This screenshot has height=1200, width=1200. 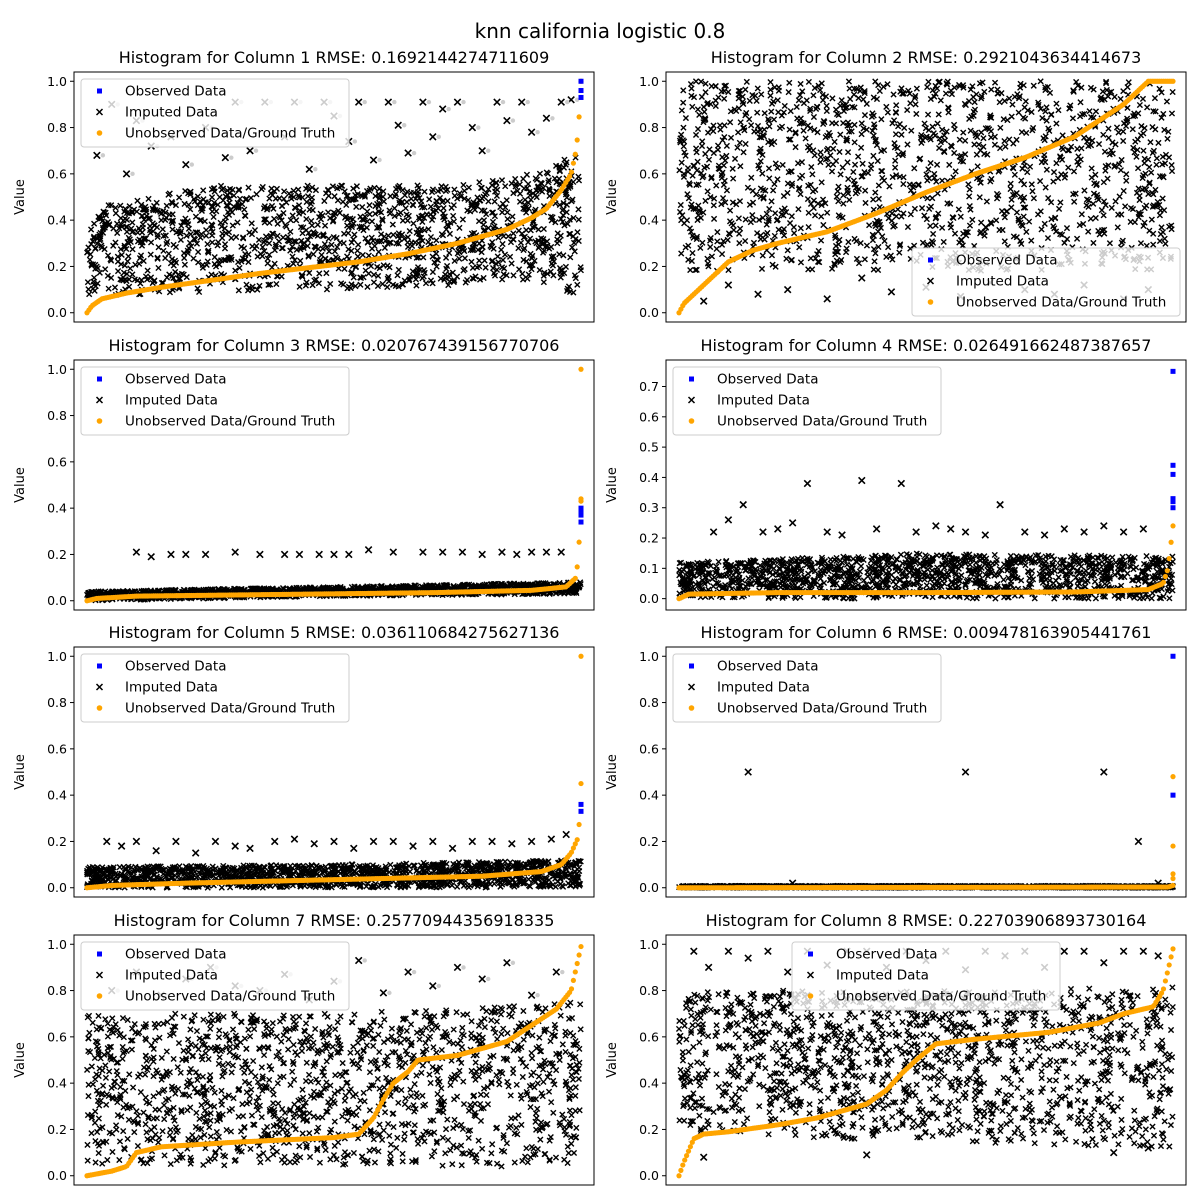 I want to click on light-point, so click(x=315, y=169).